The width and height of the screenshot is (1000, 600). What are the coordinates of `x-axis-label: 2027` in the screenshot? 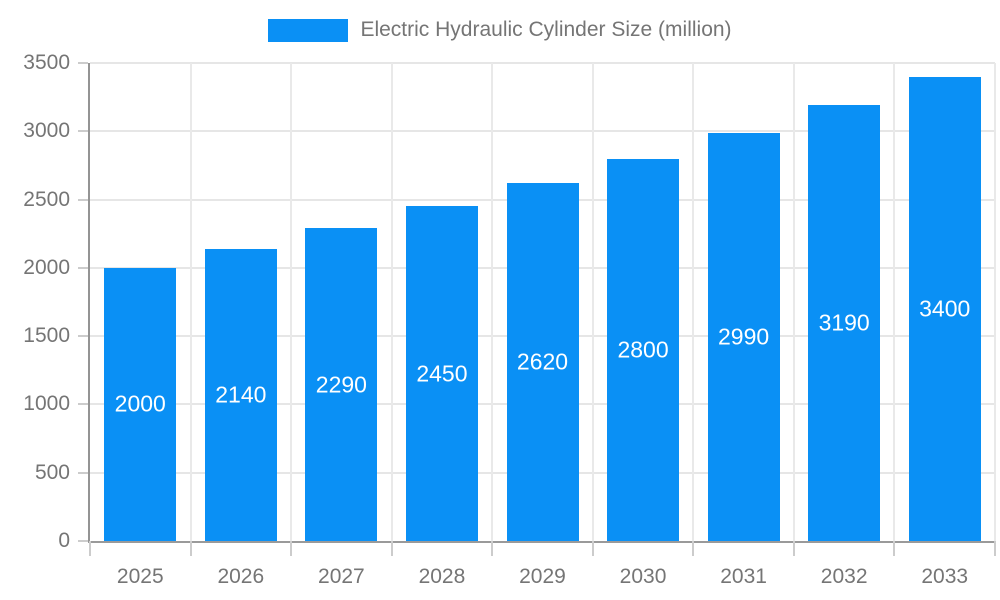 It's located at (341, 576).